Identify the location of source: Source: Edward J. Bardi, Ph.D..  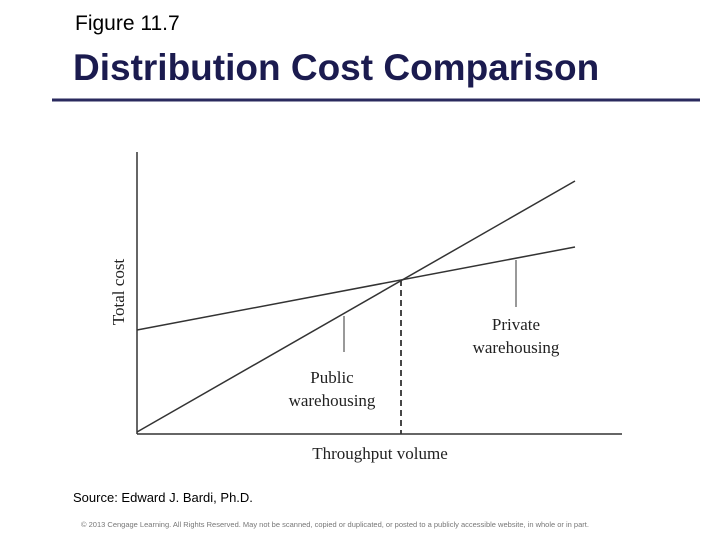
(163, 497).